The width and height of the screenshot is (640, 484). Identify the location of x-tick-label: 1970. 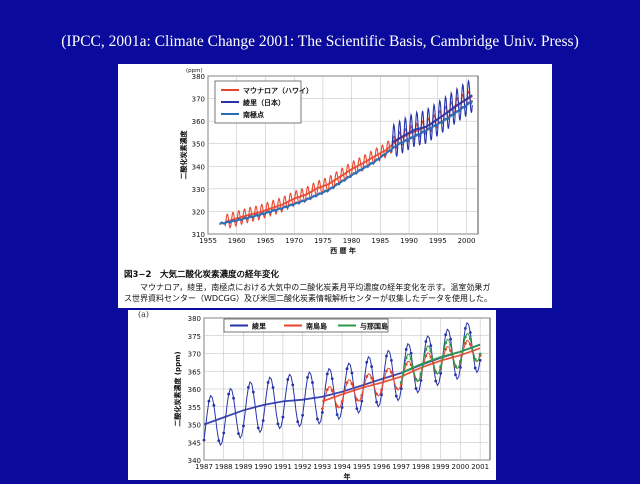
(294, 241).